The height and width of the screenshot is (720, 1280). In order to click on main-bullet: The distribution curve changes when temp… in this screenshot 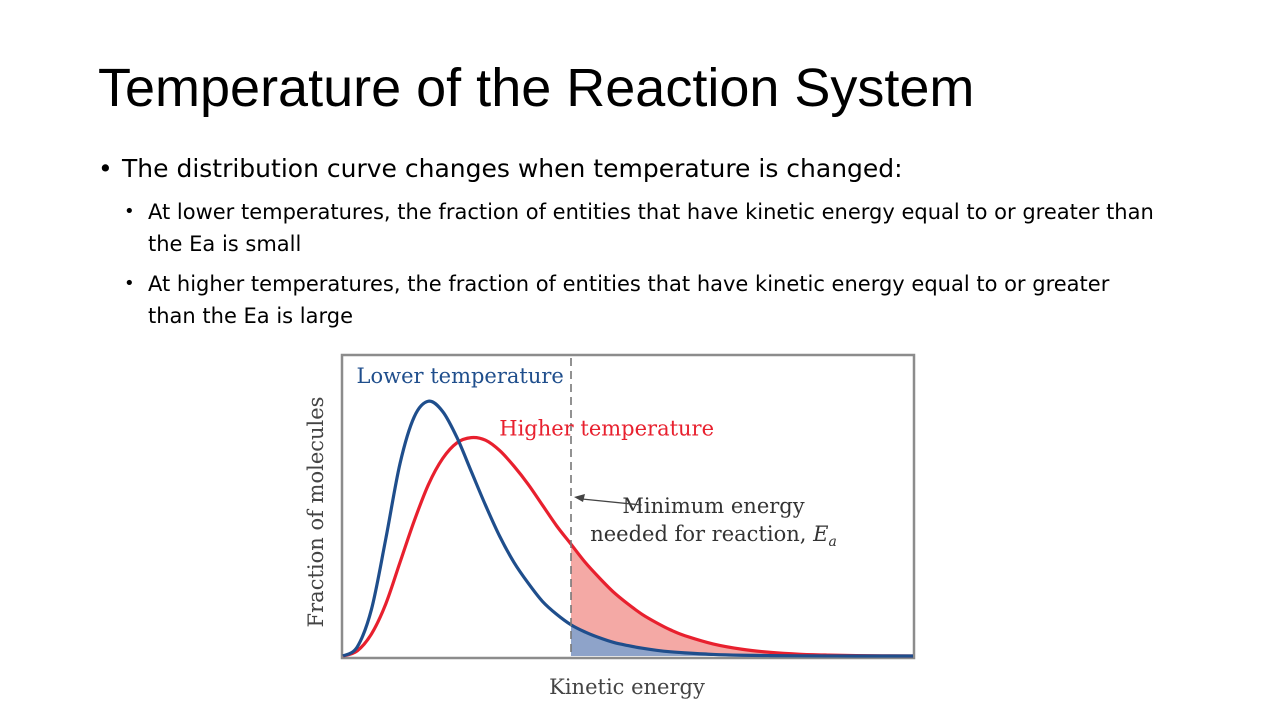, I will do `click(673, 169)`.